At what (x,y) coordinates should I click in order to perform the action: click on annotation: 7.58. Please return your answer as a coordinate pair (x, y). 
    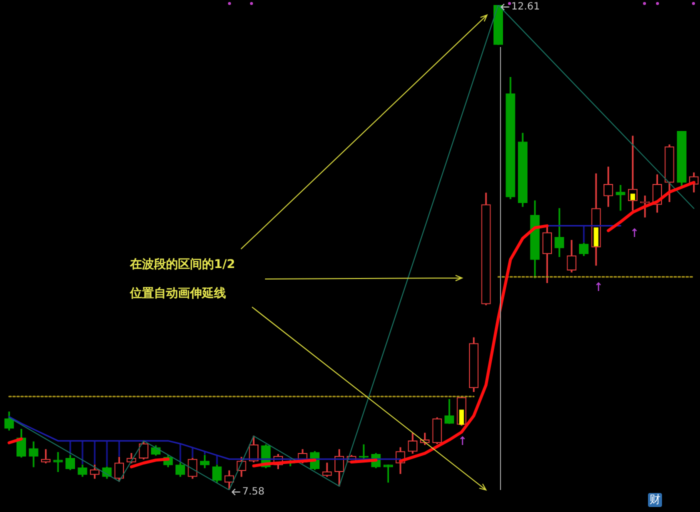
    Looking at the image, I should click on (253, 492).